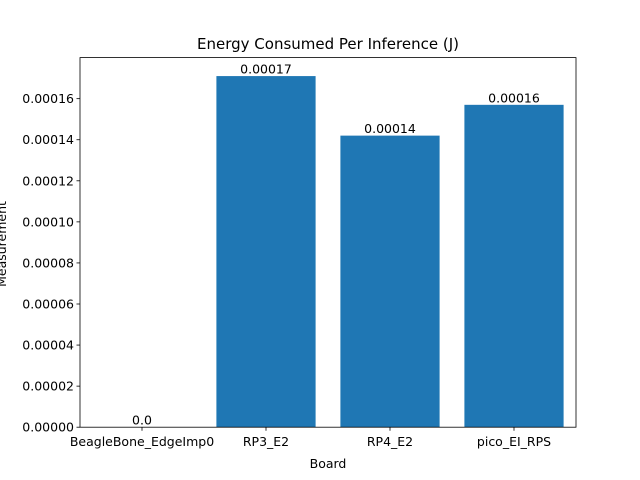 This screenshot has width=640, height=480. I want to click on y-tick-label: 0.00012, so click(48, 180).